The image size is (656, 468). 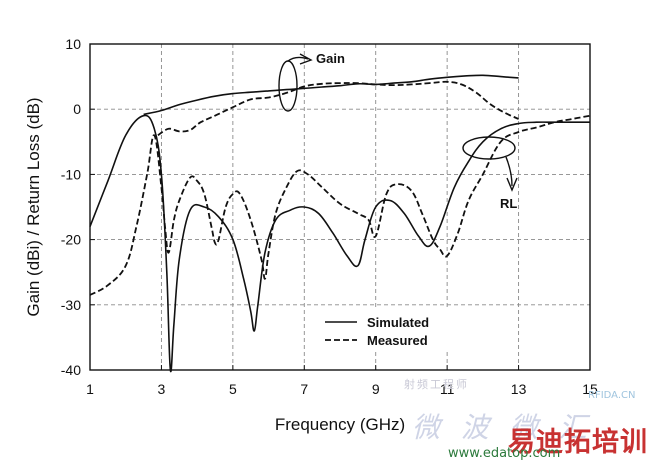 I want to click on rl-label: RL, so click(x=508, y=203).